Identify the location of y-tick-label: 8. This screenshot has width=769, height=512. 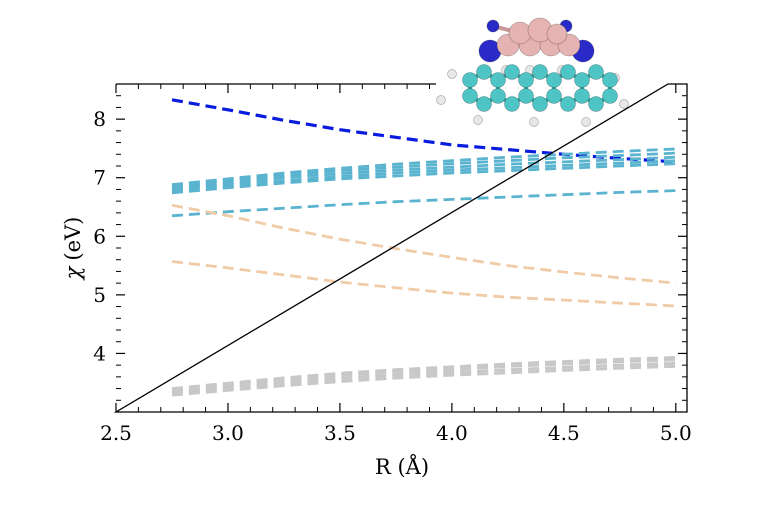
(99, 119).